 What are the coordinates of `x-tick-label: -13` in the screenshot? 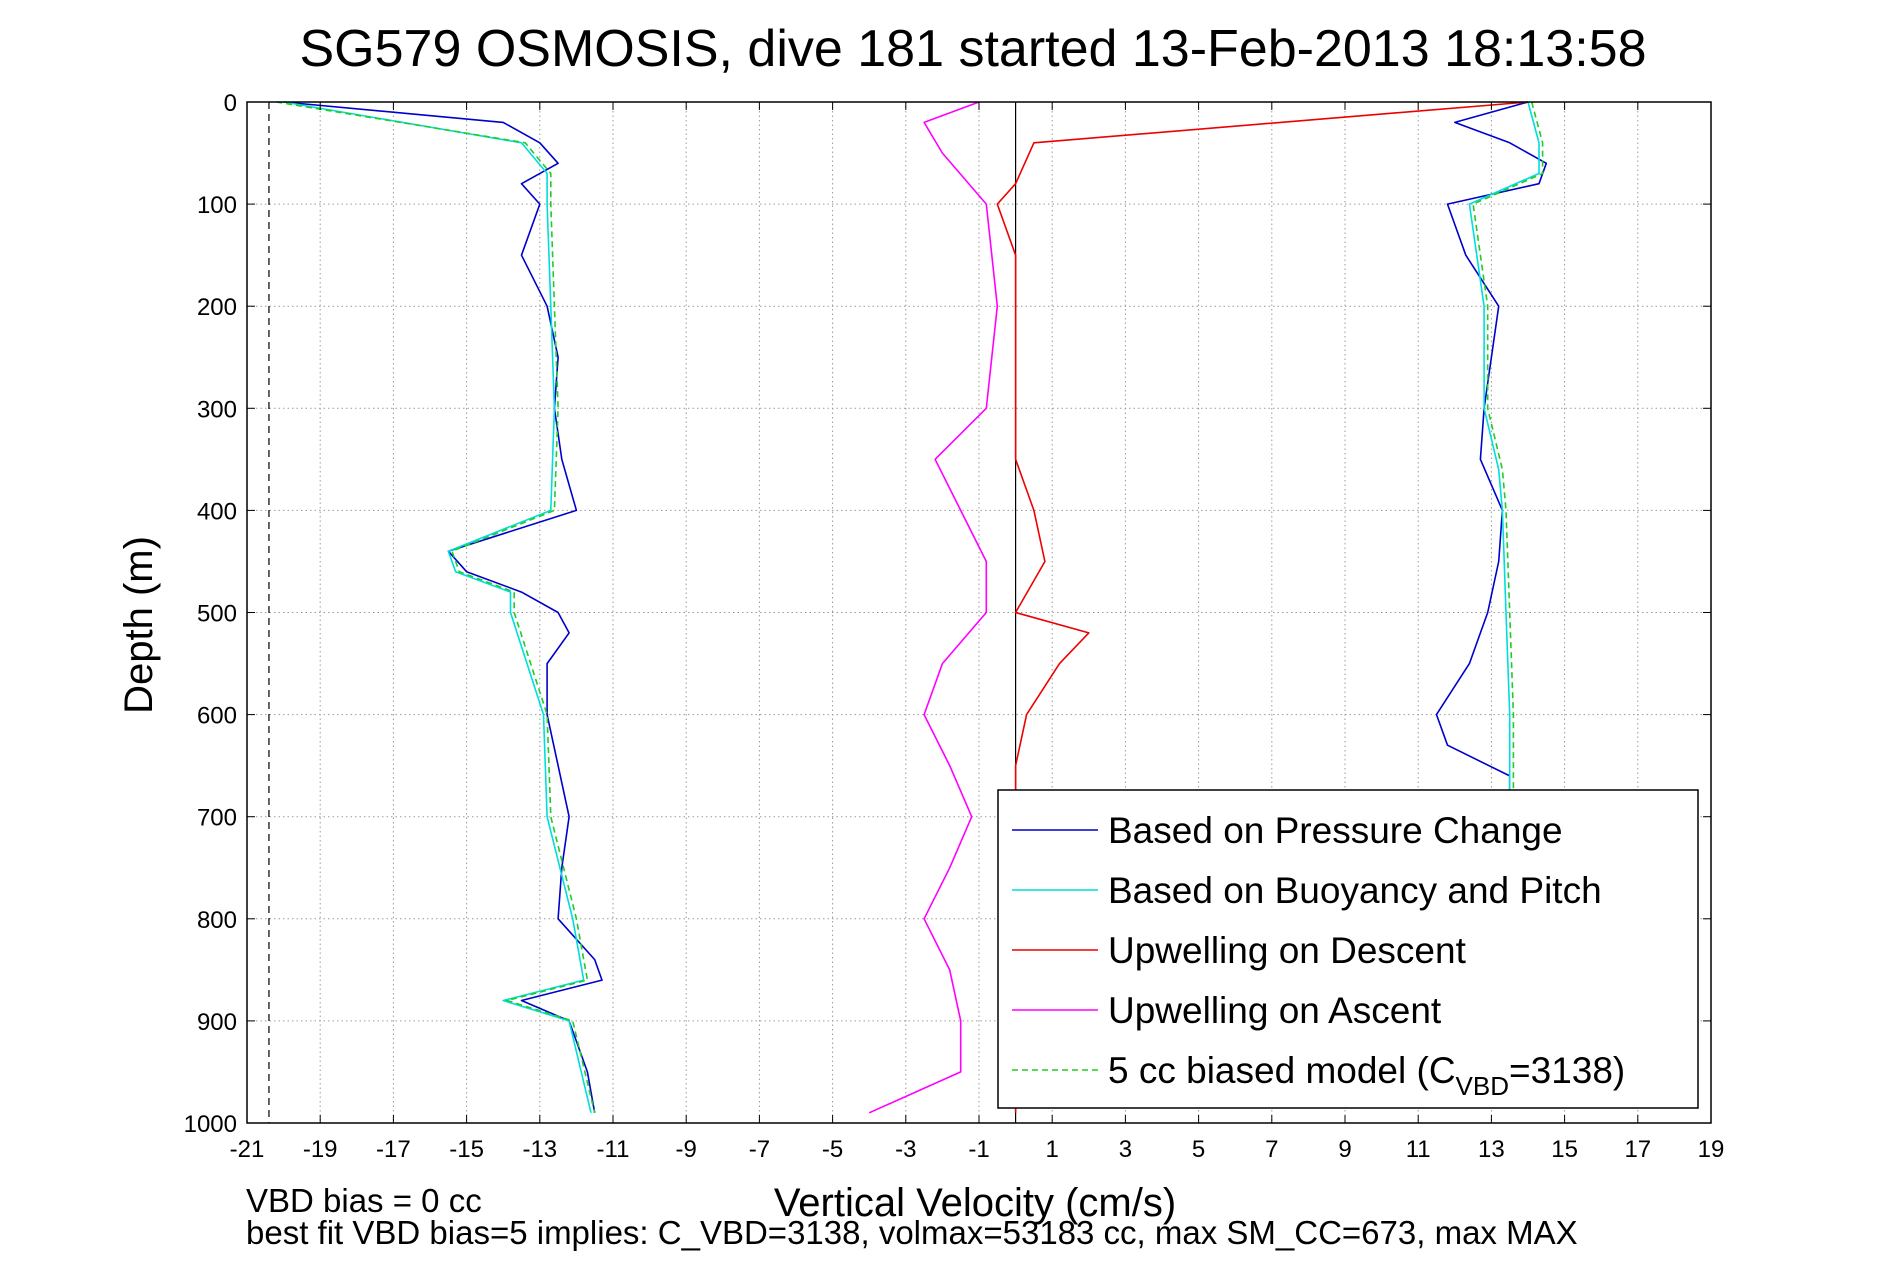 It's located at (539, 1149).